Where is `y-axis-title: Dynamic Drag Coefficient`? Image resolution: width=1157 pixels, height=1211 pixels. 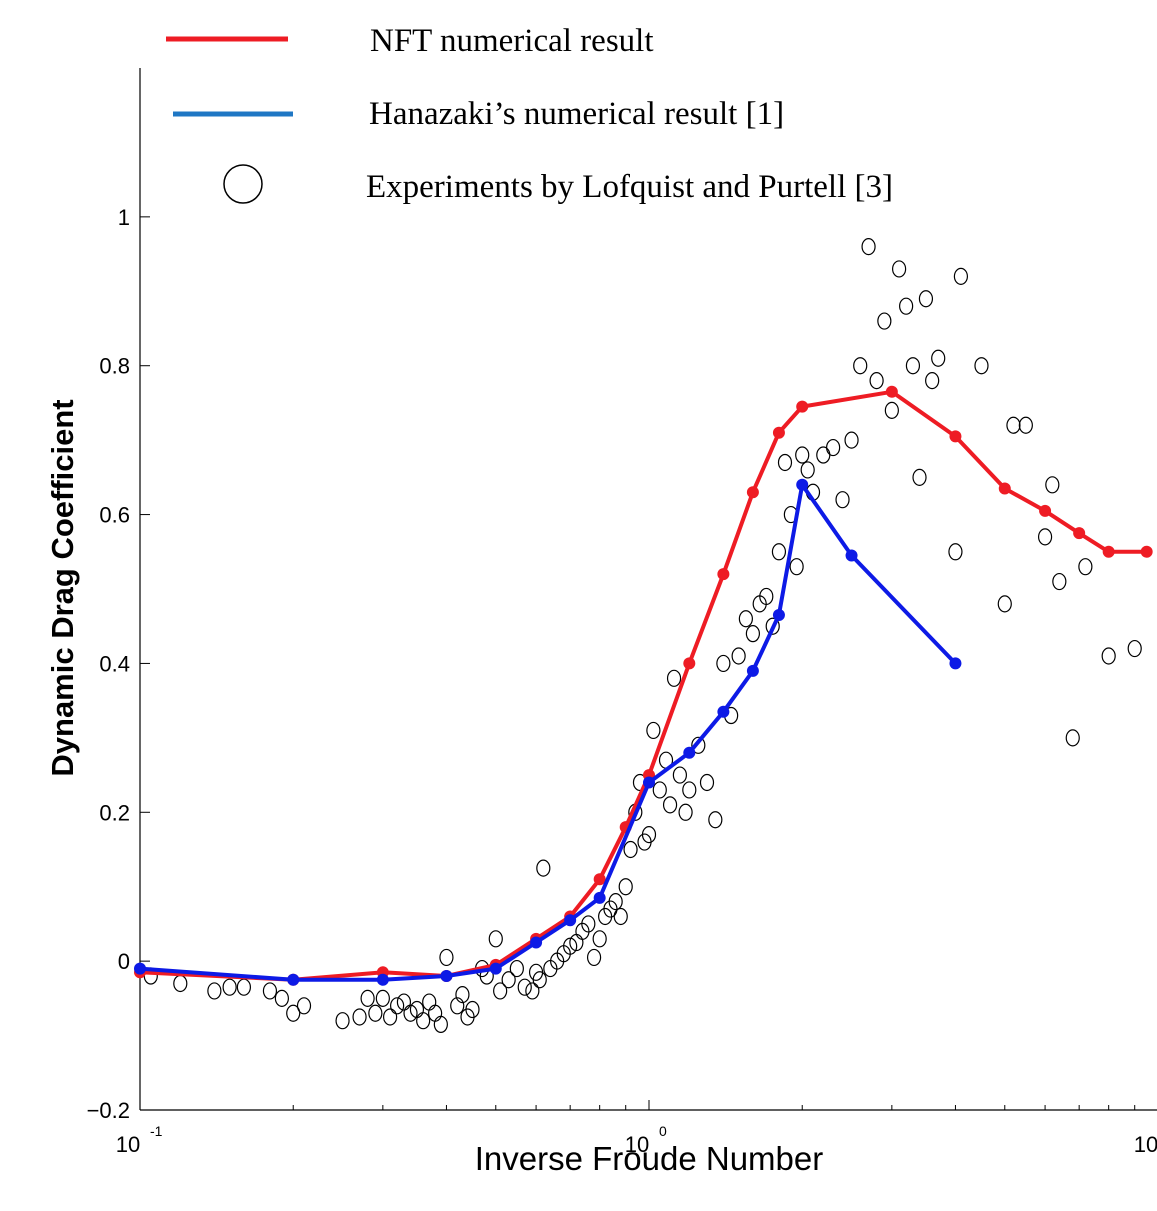 y-axis-title: Dynamic Drag Coefficient is located at coordinates (62, 587).